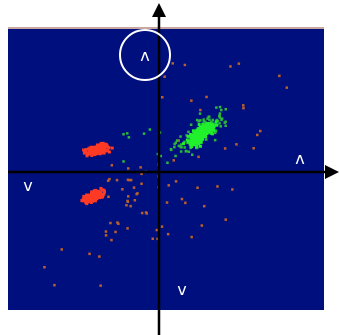 The image size is (339, 335). I want to click on label-right: ʌ, so click(299, 158).